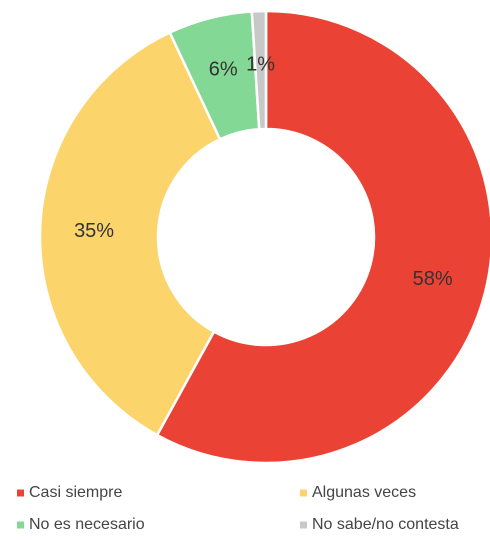  What do you see at coordinates (385, 524) in the screenshot?
I see `legend-label: No sabe/no contesta` at bounding box center [385, 524].